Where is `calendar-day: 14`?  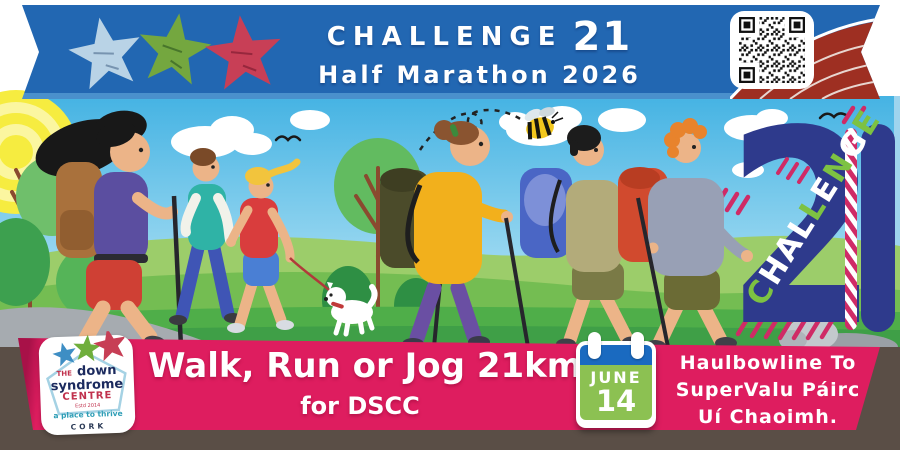
calendar-day: 14 is located at coordinates (616, 400).